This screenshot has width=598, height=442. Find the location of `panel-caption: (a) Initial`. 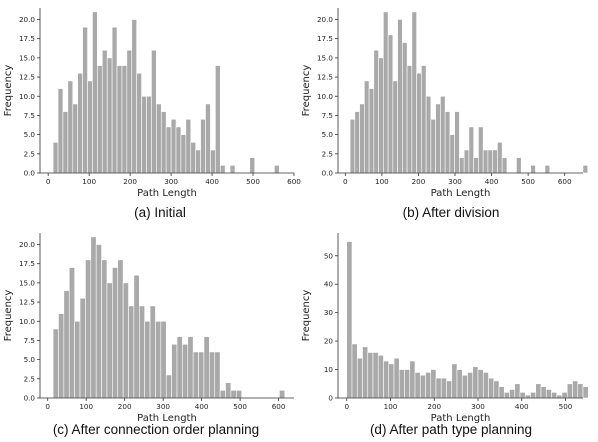

panel-caption: (a) Initial is located at coordinates (160, 212).